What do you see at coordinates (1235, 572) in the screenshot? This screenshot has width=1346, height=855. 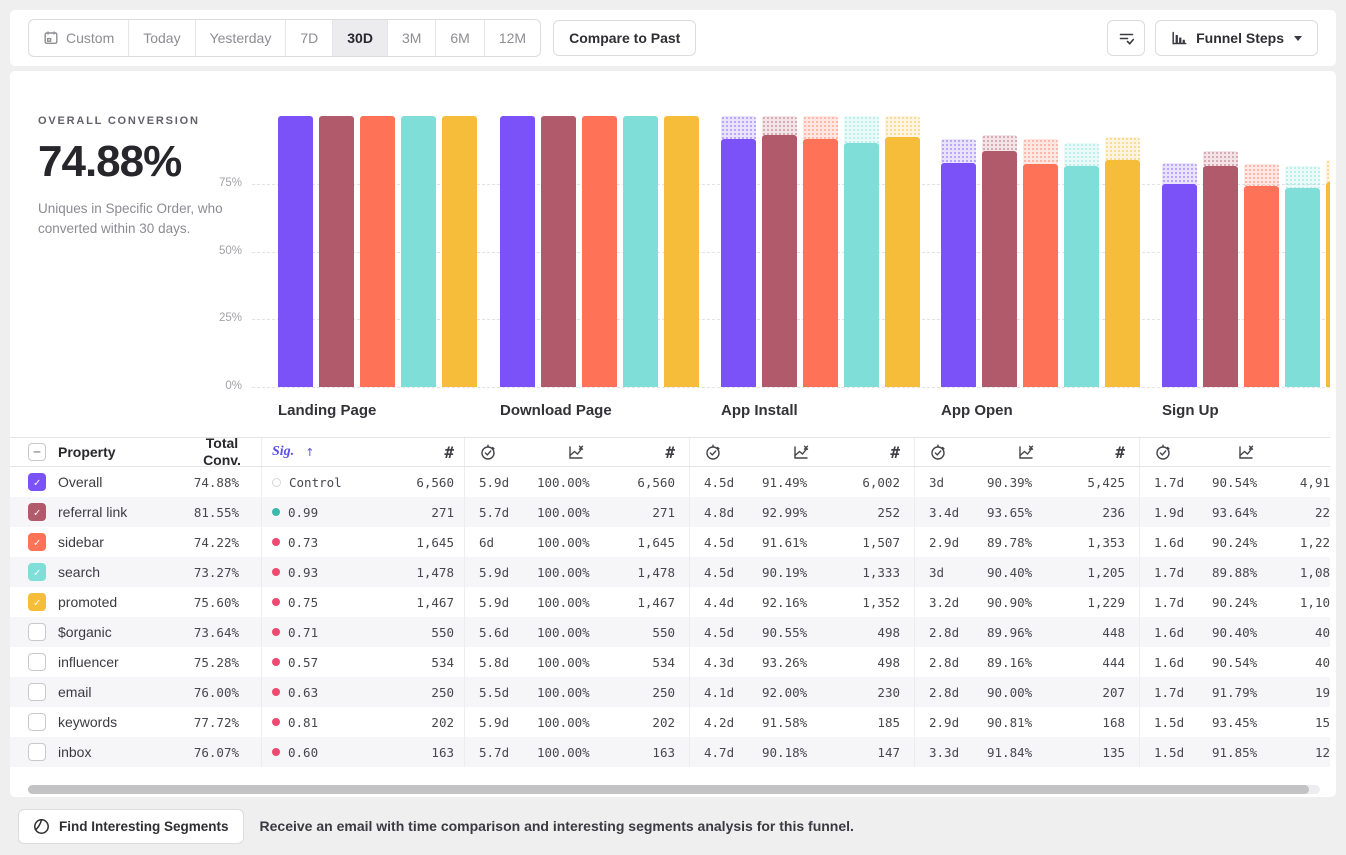 I see `cell-group-sign-up: 1.7d 89.88% 1,08` at bounding box center [1235, 572].